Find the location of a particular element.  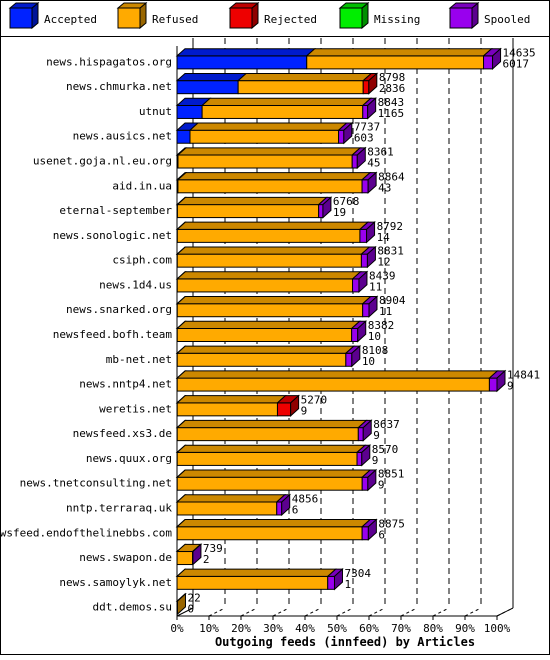

bar-row-news.quux.org is located at coordinates (273, 455).